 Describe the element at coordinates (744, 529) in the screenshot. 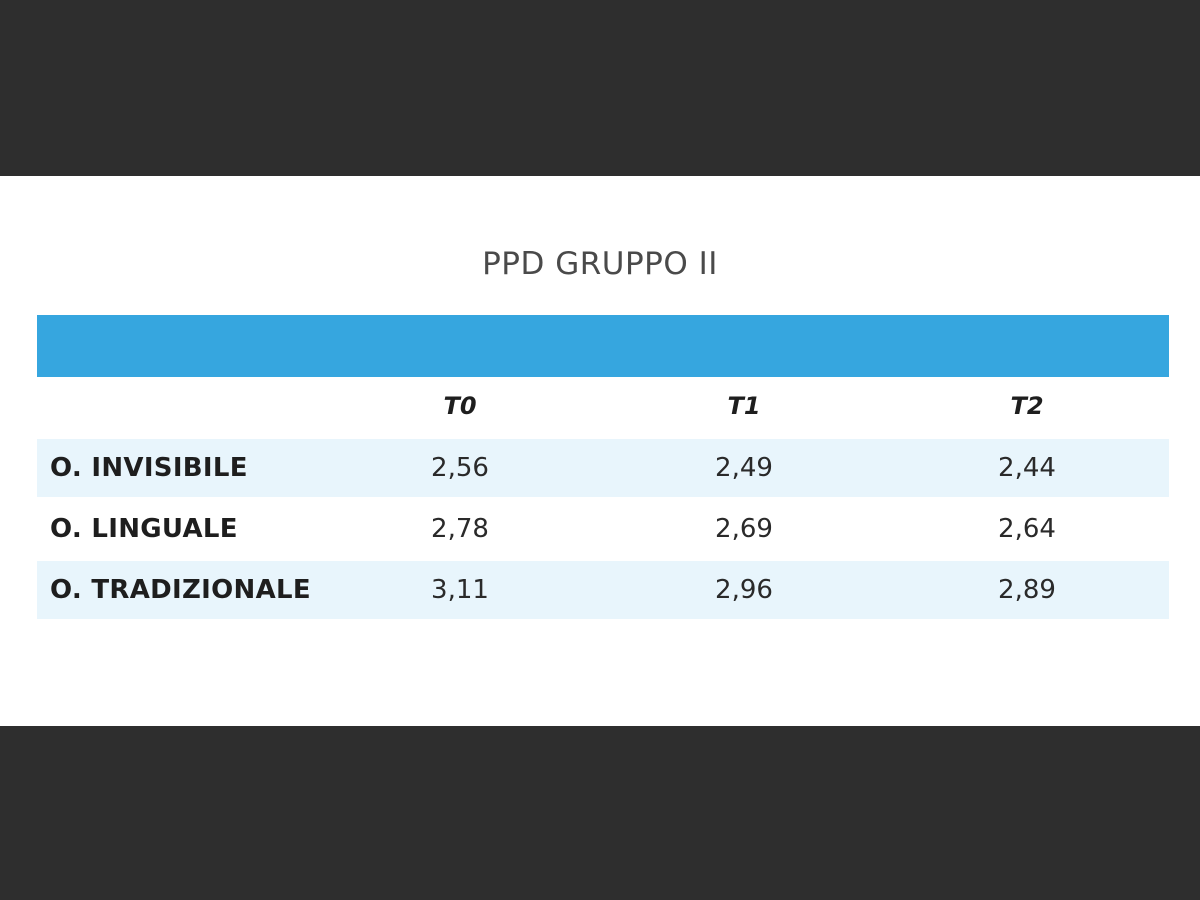

I see `table-cell: 2,69` at that location.